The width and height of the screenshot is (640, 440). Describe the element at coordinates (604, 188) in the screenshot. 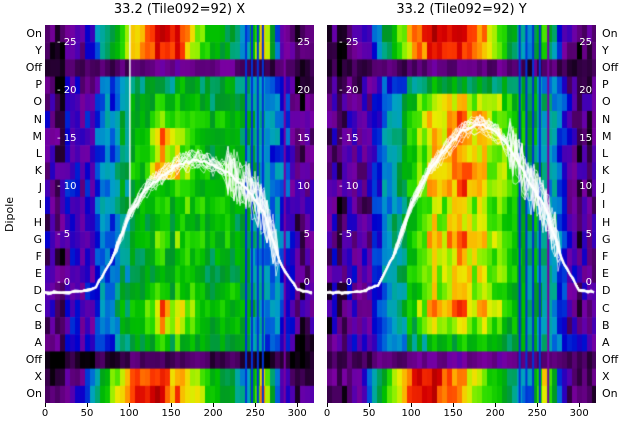

I see `row-label-right-9: J` at that location.